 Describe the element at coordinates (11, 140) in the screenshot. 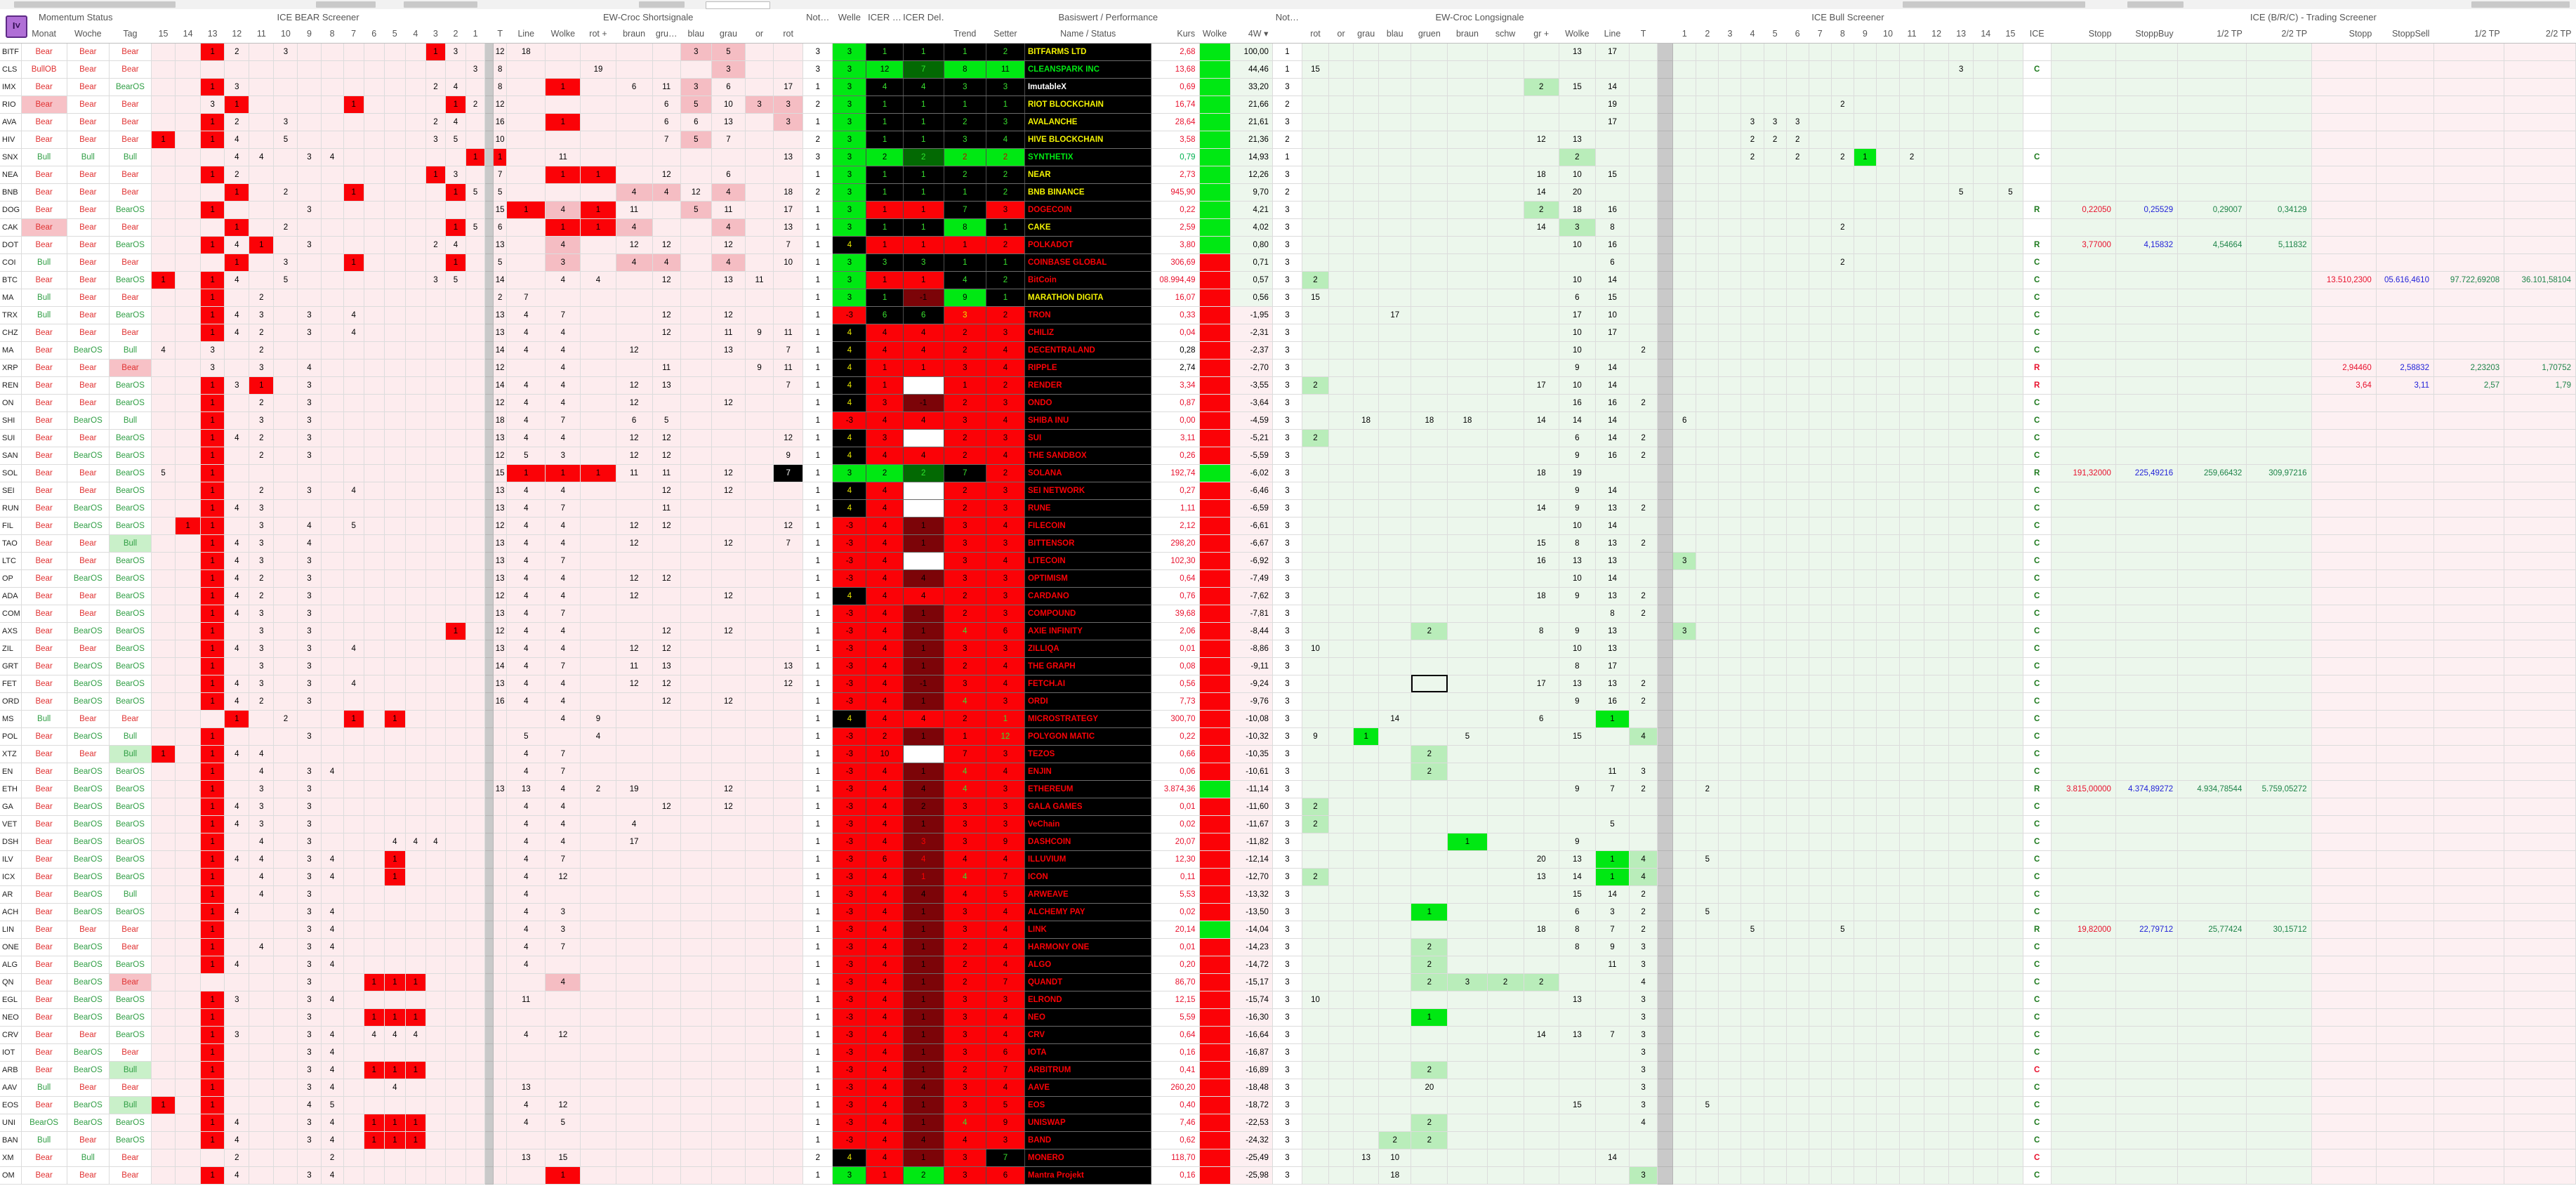

I see `ticker-cell: HIV` at that location.